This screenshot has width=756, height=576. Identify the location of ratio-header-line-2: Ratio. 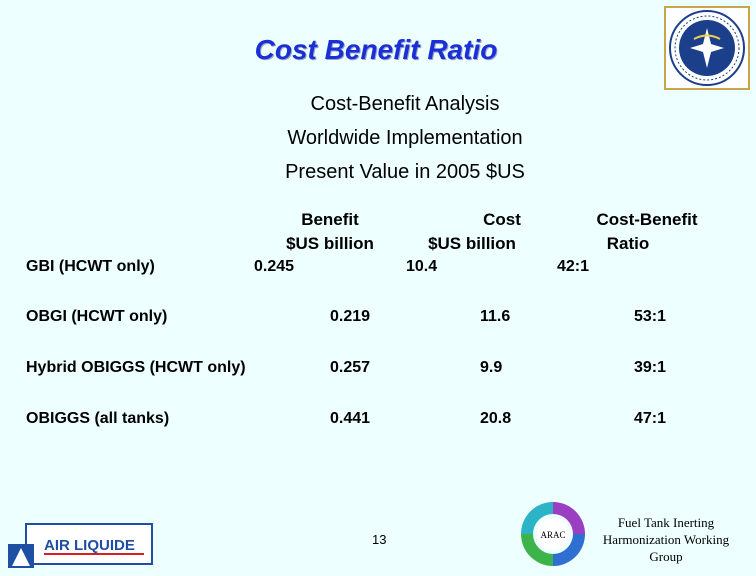
(628, 243).